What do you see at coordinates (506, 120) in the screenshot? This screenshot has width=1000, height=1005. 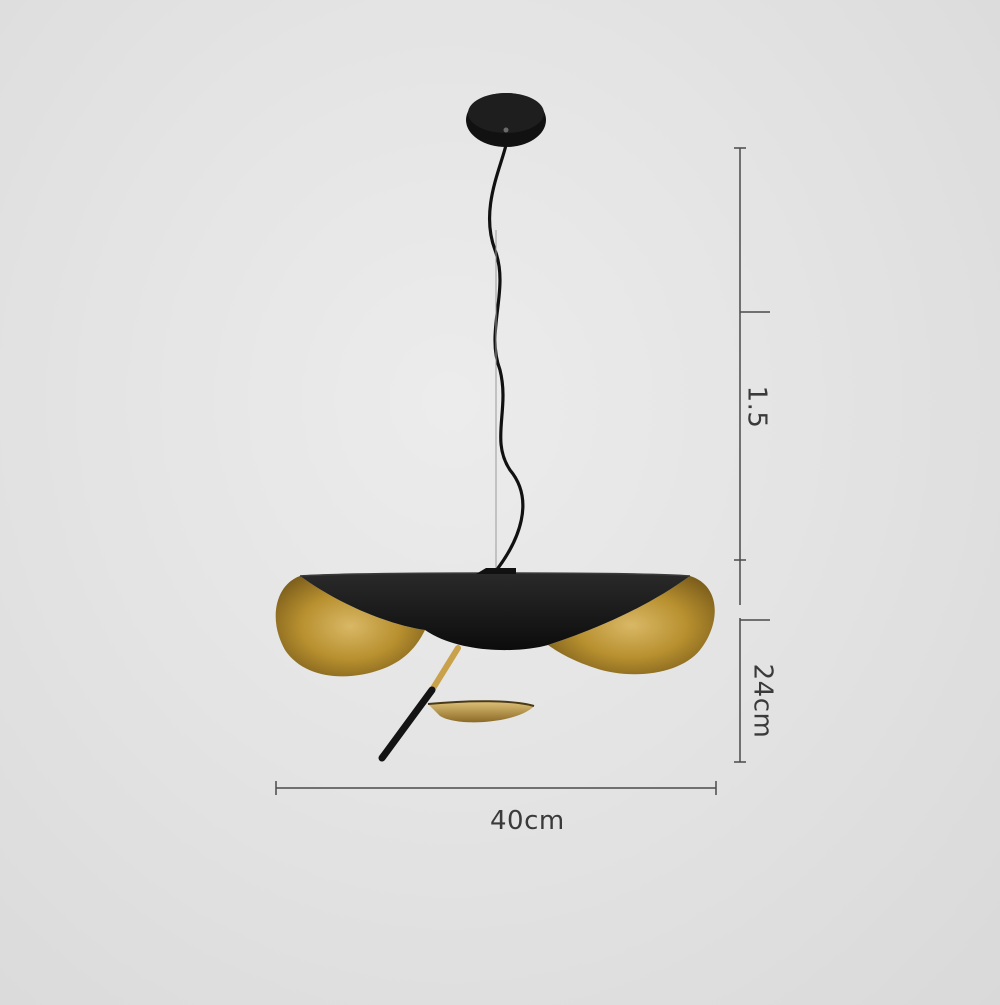 I see `ceiling-canopy` at bounding box center [506, 120].